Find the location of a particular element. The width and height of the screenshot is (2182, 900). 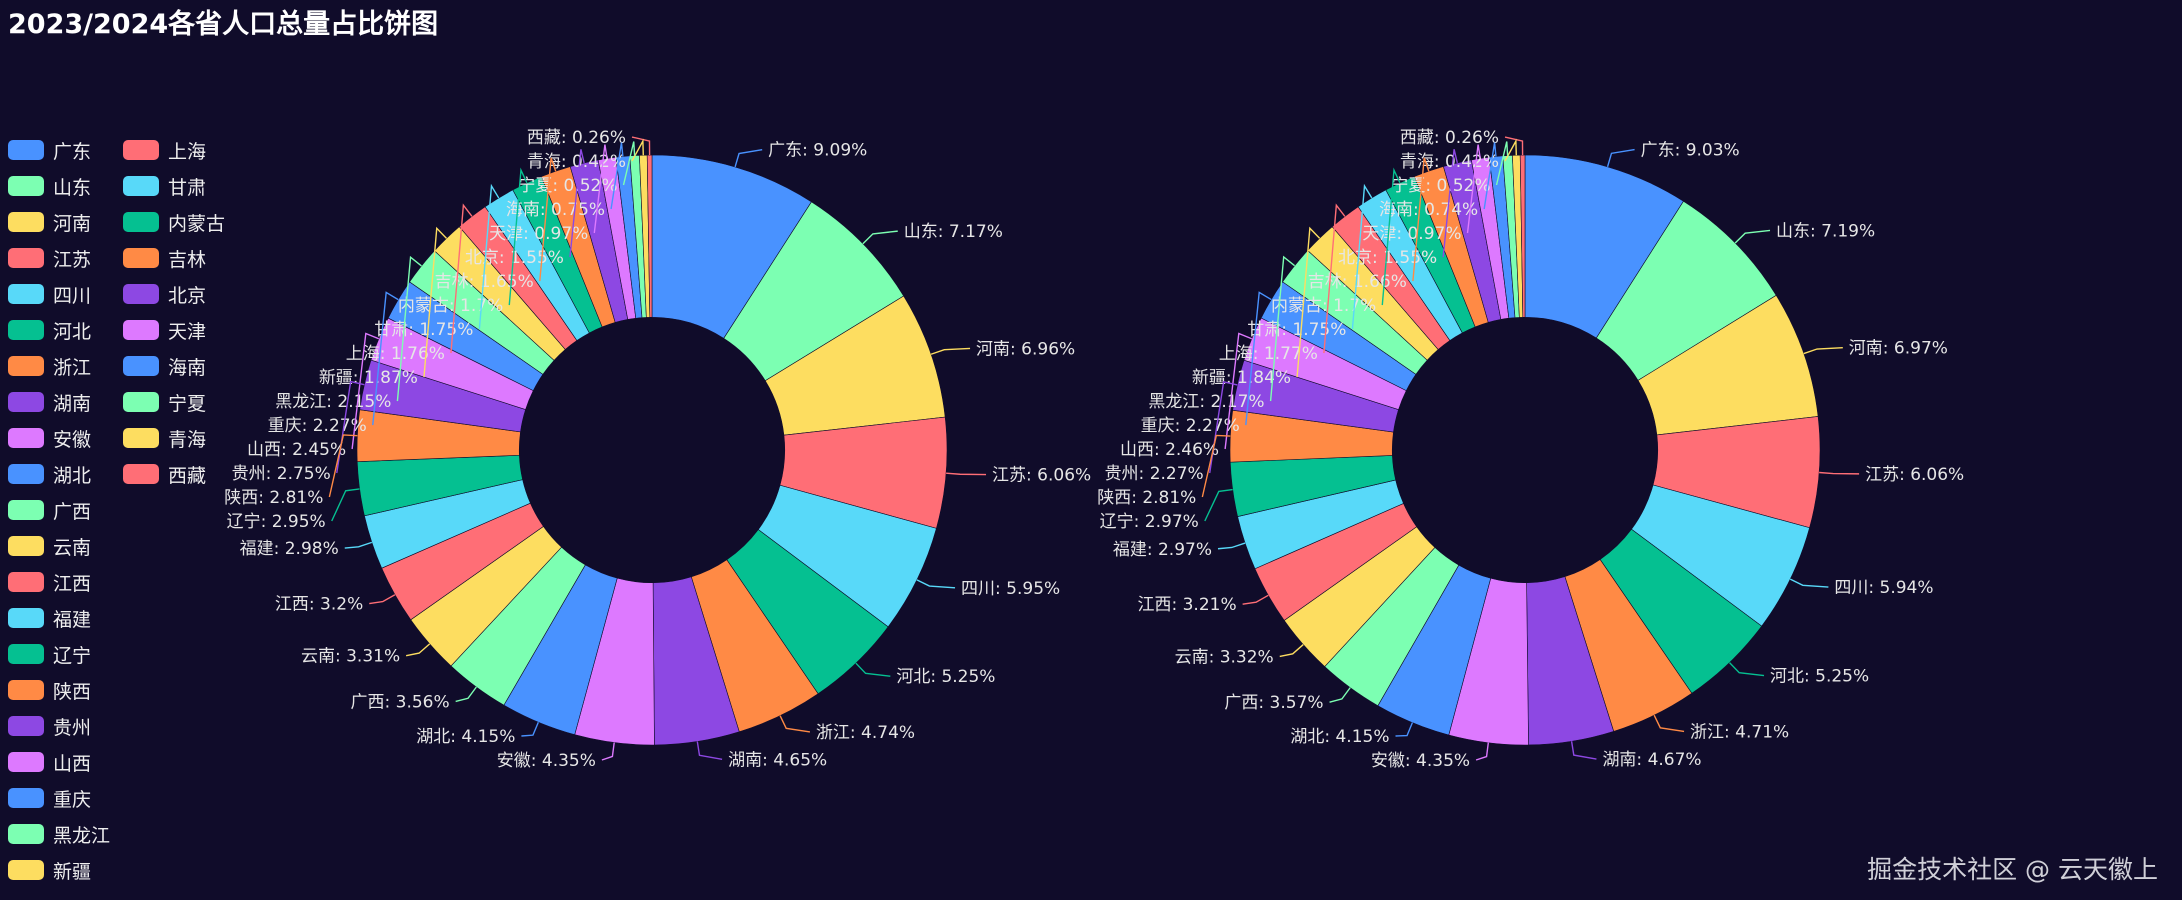

legend-item: 四川 is located at coordinates (49, 294).